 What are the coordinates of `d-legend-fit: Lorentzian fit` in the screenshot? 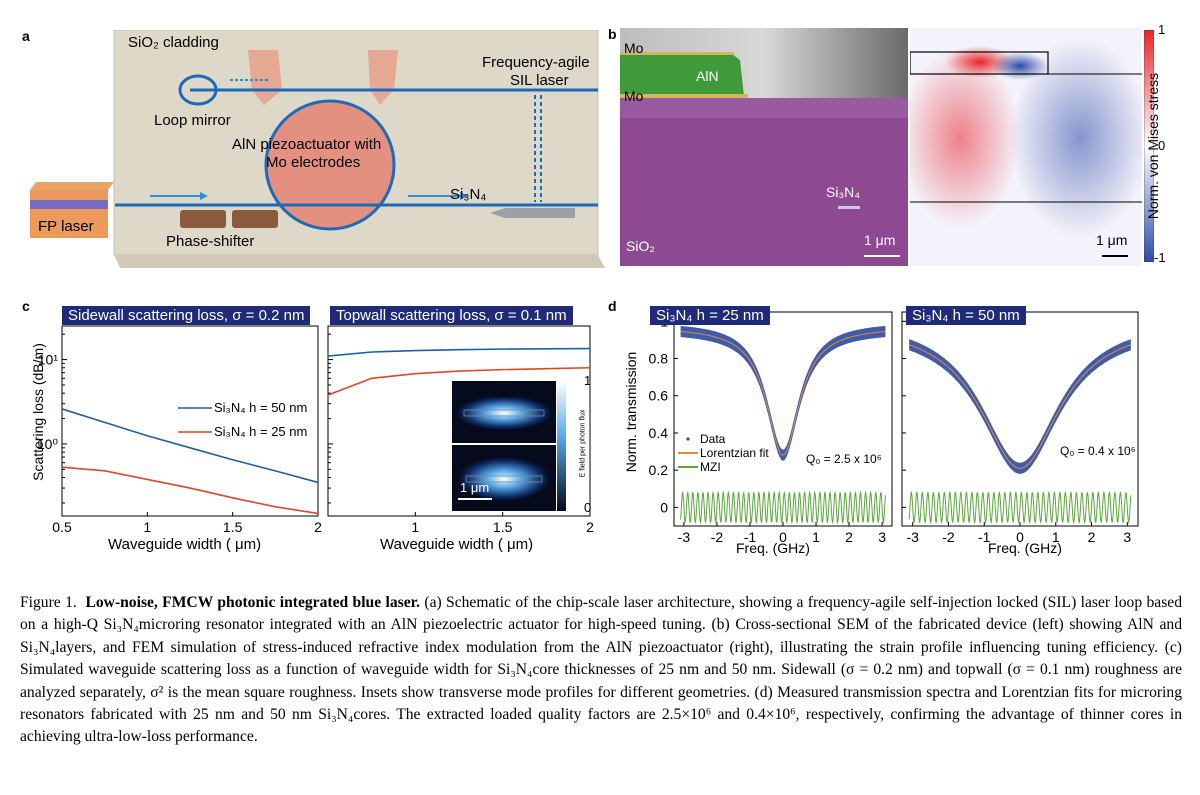 It's located at (734, 453).